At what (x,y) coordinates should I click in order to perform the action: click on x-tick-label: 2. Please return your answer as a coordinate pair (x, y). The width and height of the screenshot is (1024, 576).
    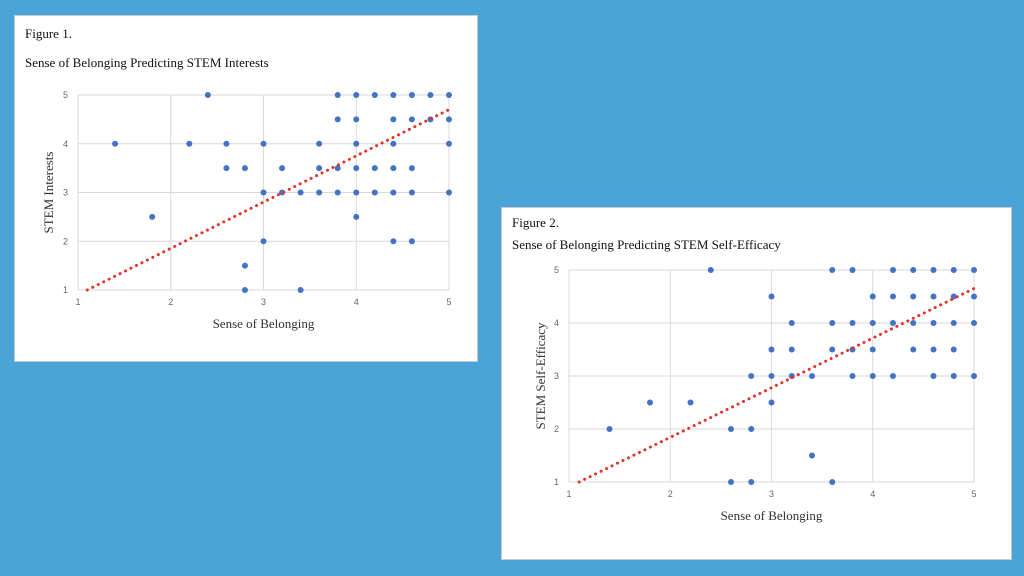
    Looking at the image, I should click on (670, 494).